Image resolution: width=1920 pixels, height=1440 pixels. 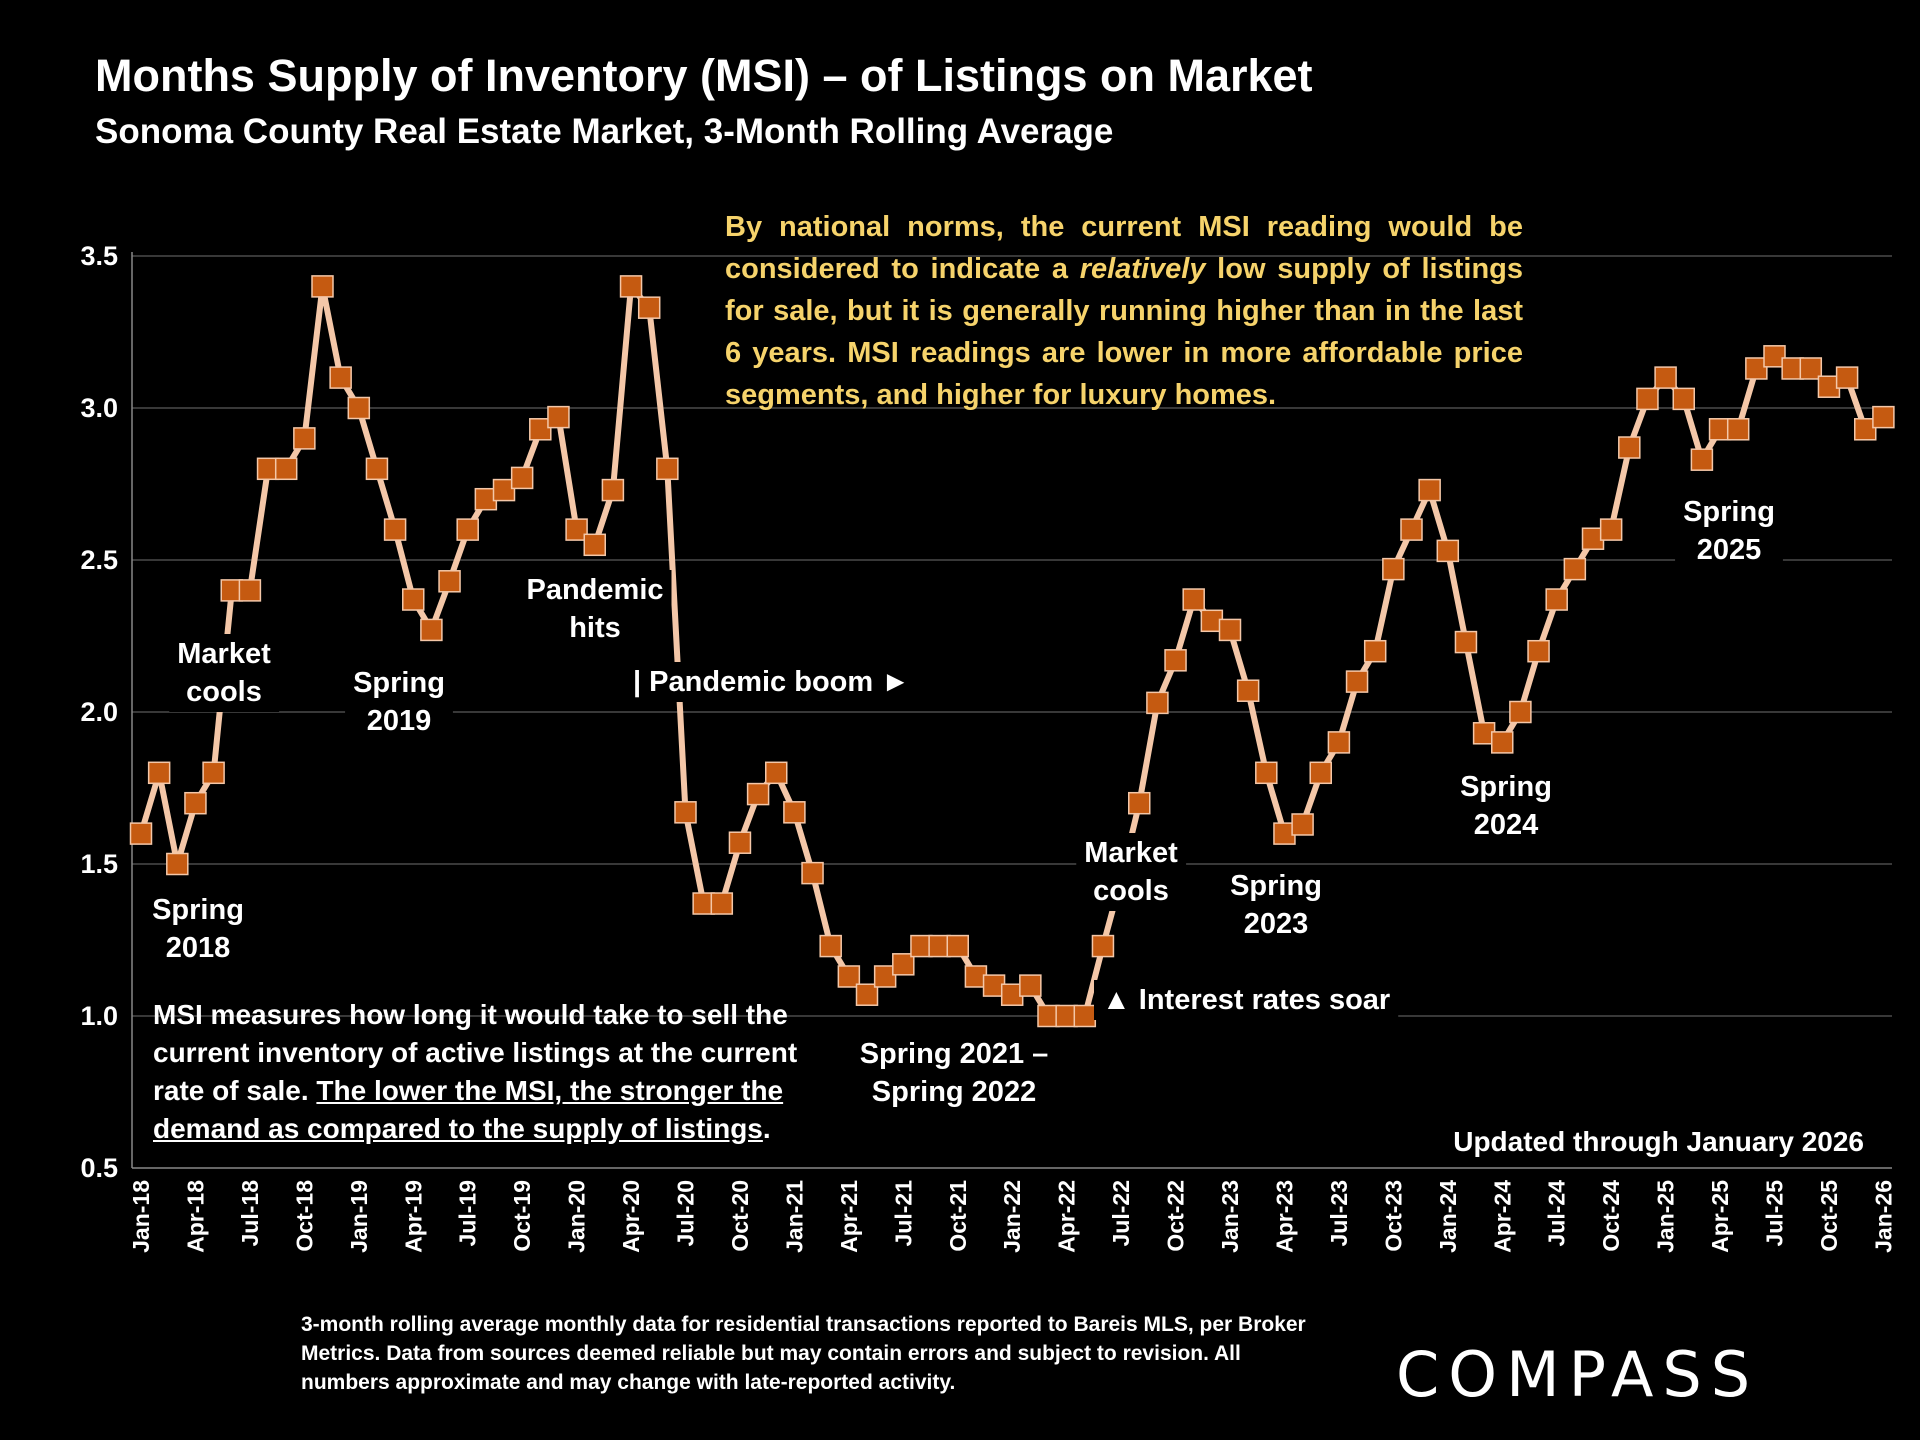 What do you see at coordinates (250, 1213) in the screenshot?
I see `x-tick-label: Jul-18` at bounding box center [250, 1213].